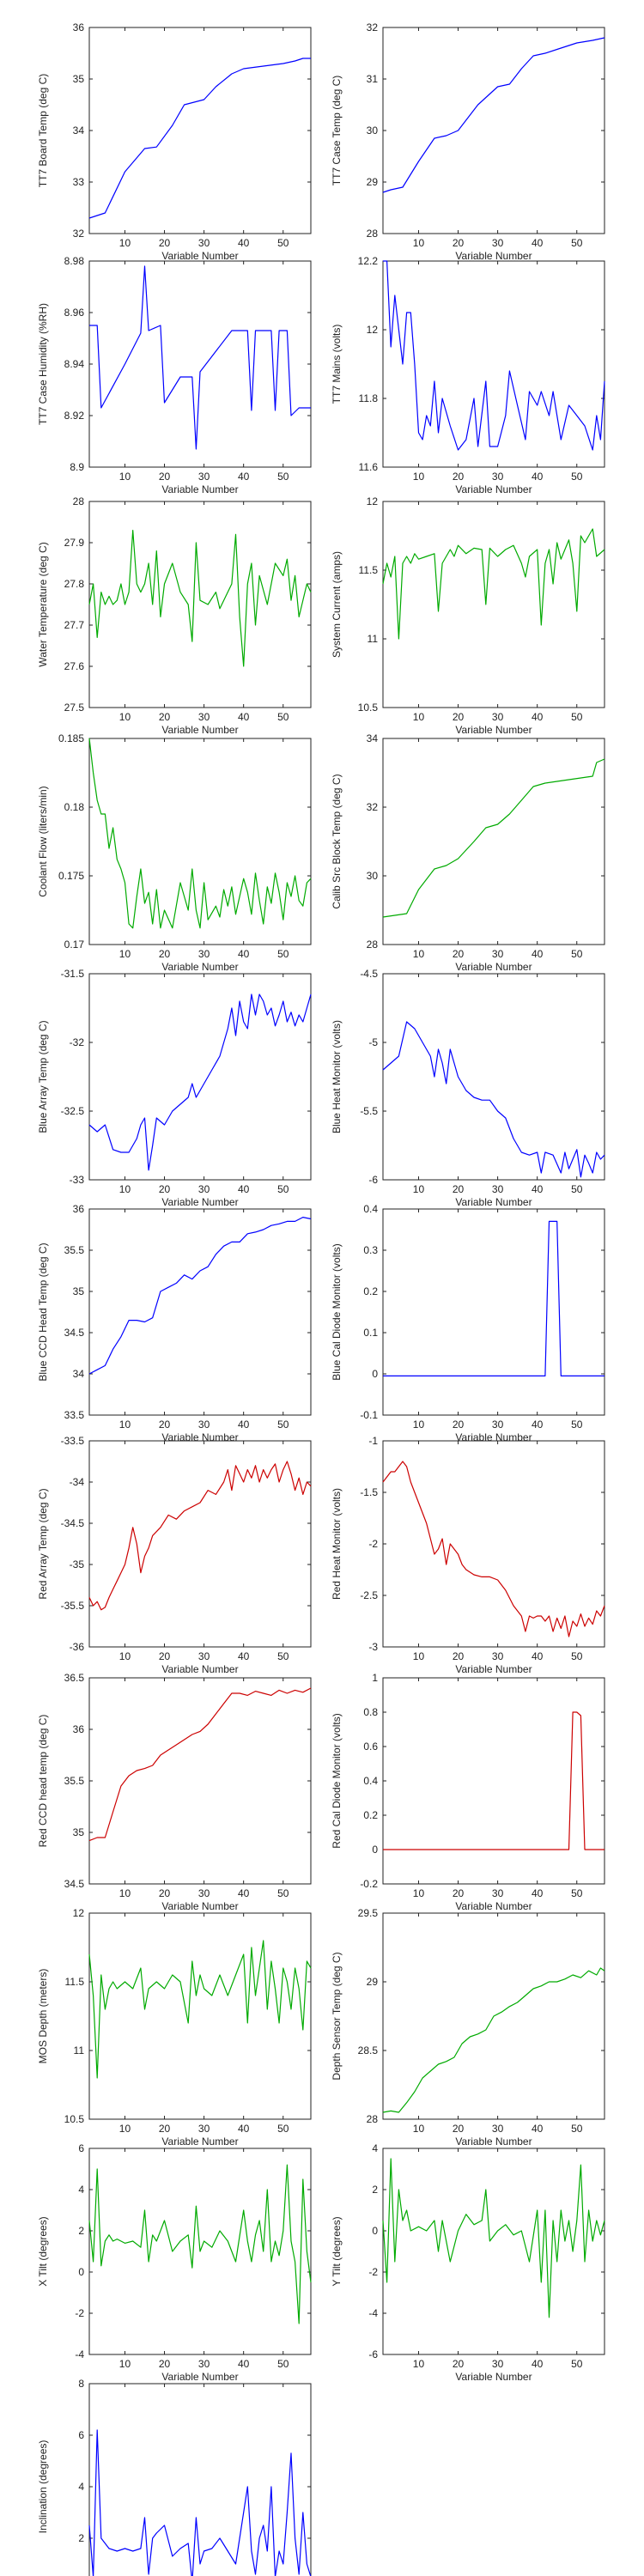 Image resolution: width=644 pixels, height=2576 pixels. What do you see at coordinates (369, 1595) in the screenshot?
I see `y-tick-label: -2.5` at bounding box center [369, 1595].